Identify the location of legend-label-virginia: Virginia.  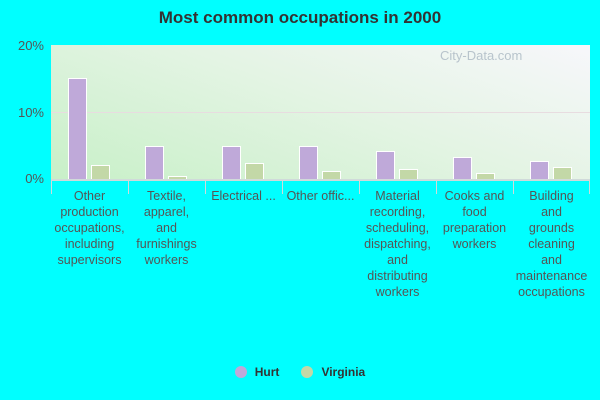
(343, 372).